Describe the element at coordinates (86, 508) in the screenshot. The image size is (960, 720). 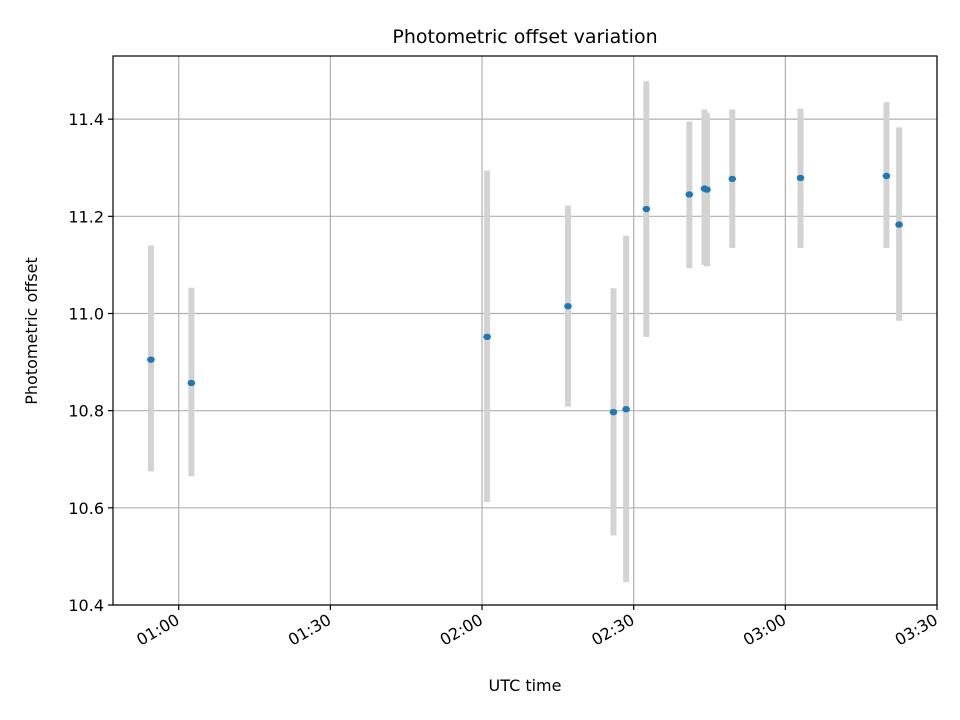
I see `y-tick-label: 10.6` at that location.